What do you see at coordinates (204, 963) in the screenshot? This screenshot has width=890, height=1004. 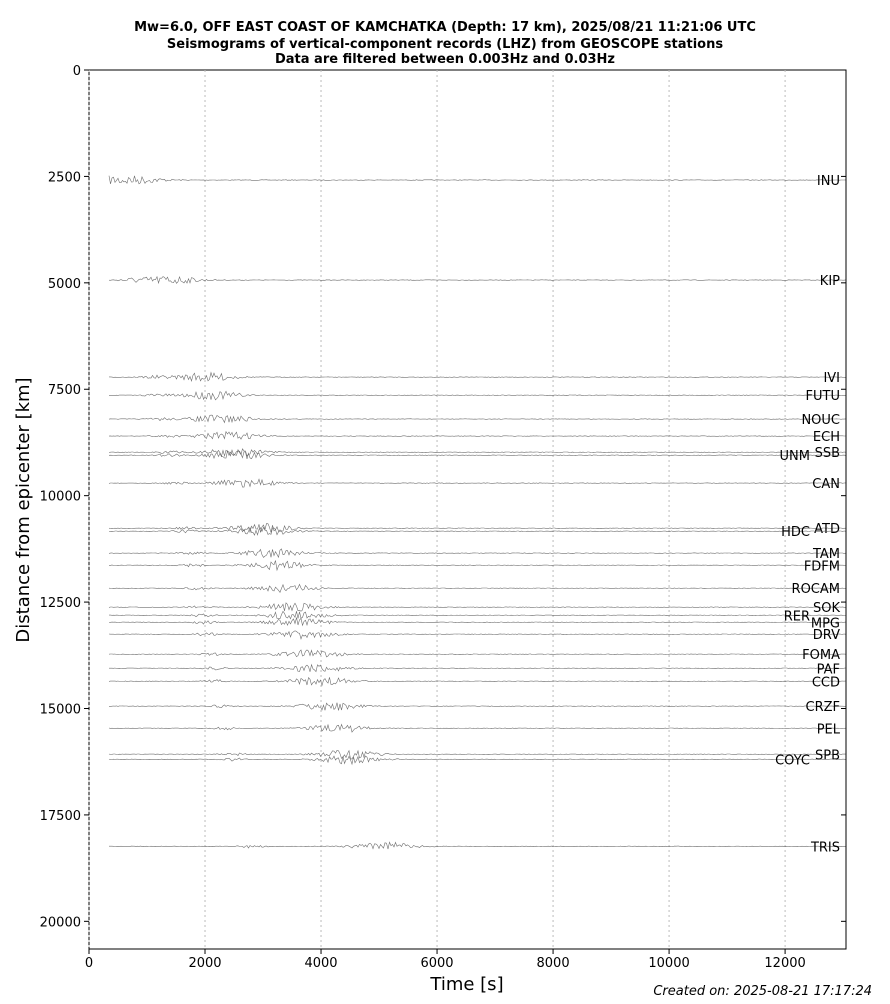 I see `x-tick-label: 2000` at bounding box center [204, 963].